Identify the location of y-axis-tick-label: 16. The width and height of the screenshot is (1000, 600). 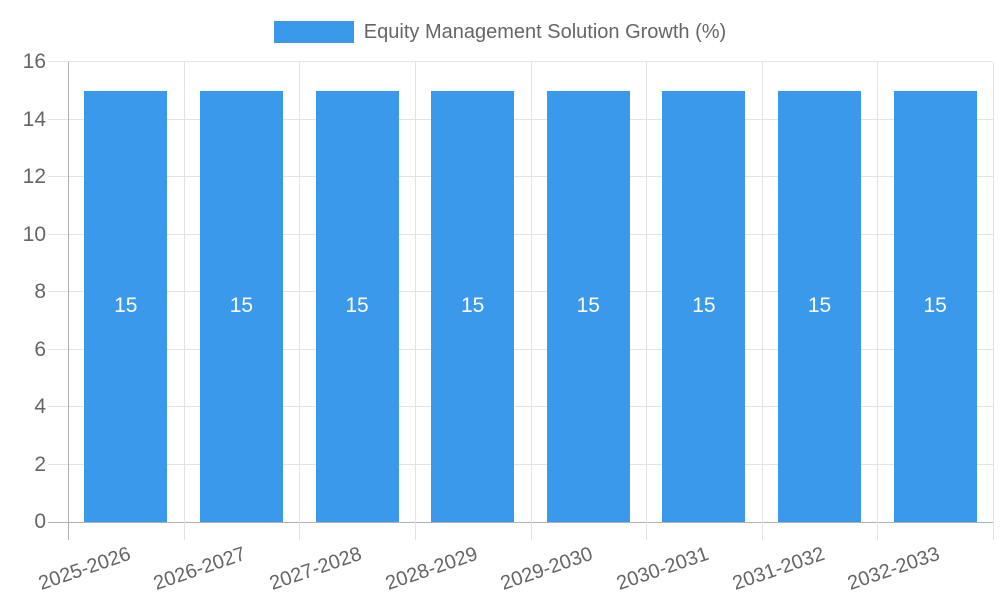
(34, 61).